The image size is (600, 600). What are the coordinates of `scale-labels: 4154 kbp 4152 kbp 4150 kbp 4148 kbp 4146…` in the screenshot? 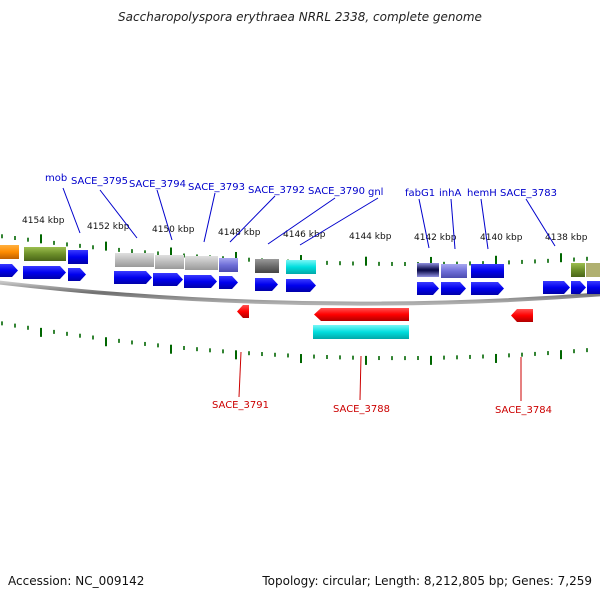 It's located at (305, 229).